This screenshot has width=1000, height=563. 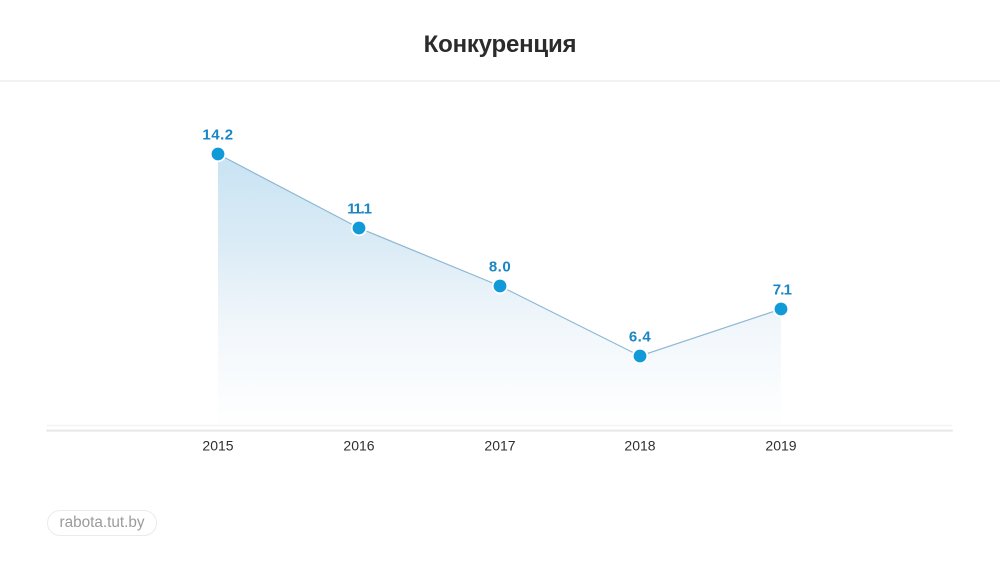 I want to click on svg-text: 2018, so click(x=639, y=446).